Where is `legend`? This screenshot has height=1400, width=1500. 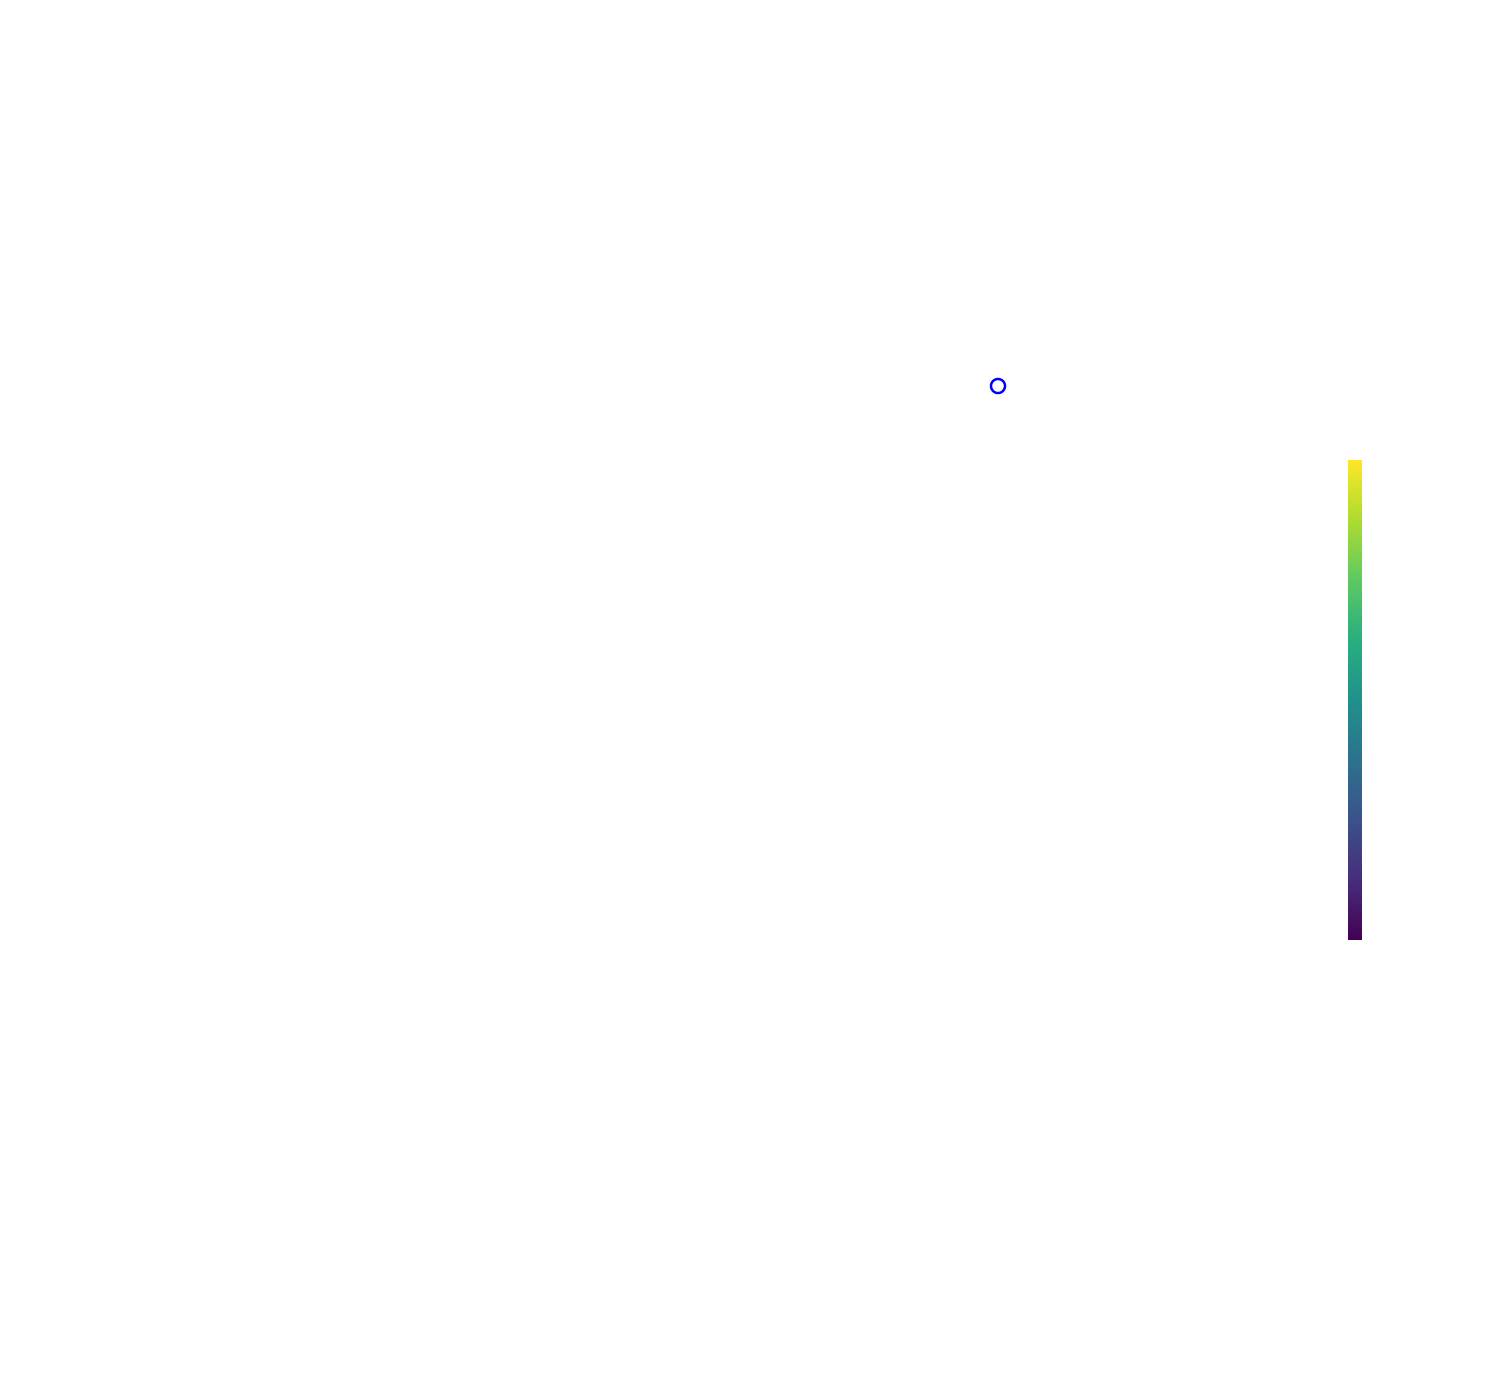 legend is located at coordinates (1355, 700).